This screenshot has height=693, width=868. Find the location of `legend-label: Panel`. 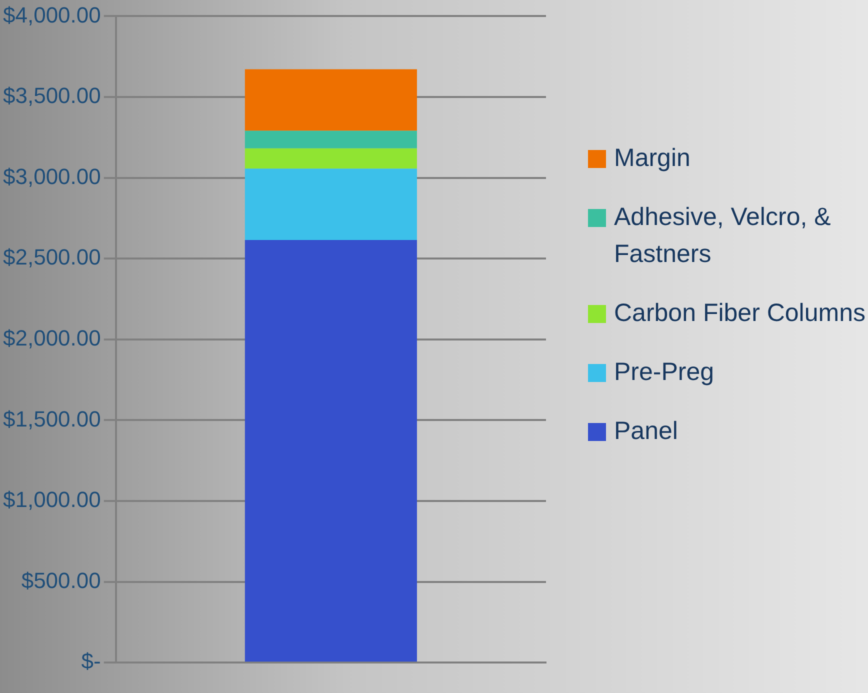

legend-label: Panel is located at coordinates (646, 431).